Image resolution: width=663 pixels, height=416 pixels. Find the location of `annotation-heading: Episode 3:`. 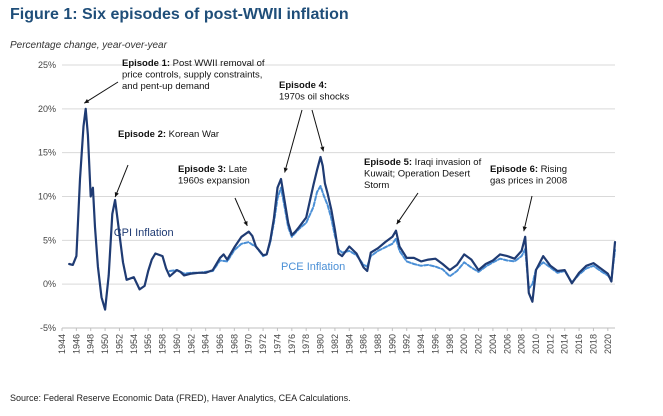

annotation-heading: Episode 3: is located at coordinates (202, 169).